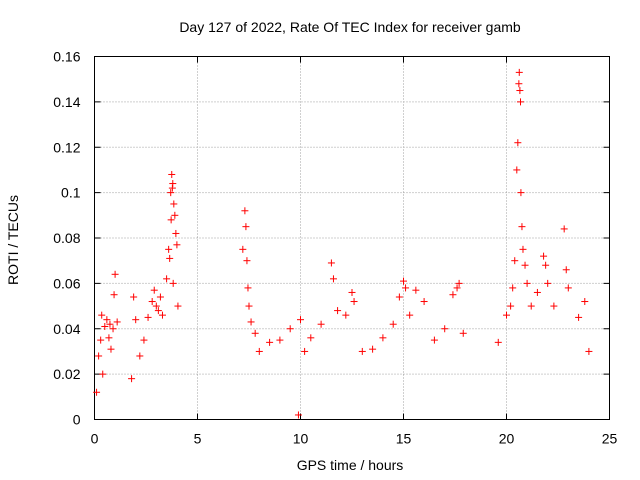  What do you see at coordinates (66, 102) in the screenshot?
I see `y-tick-label: 0.14` at bounding box center [66, 102].